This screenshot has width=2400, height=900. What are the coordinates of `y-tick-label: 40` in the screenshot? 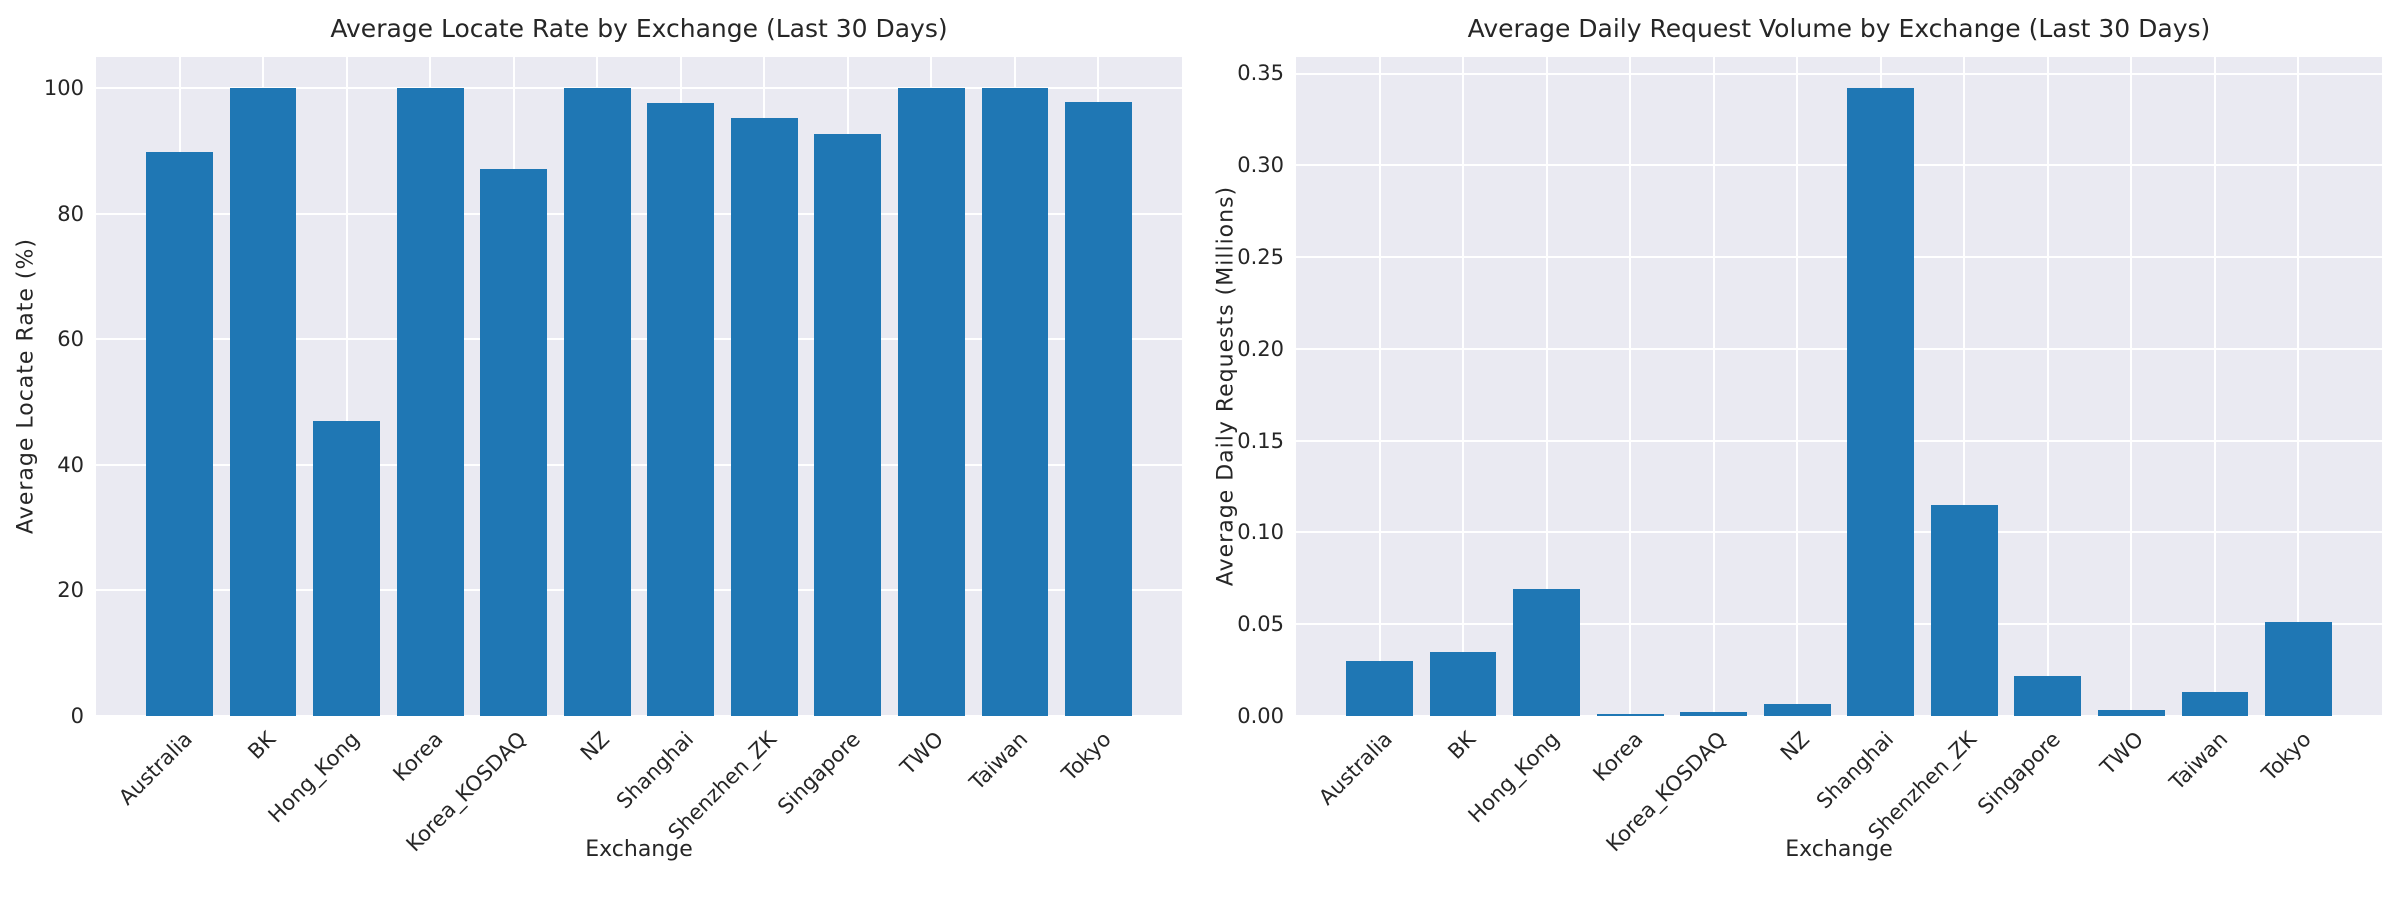 It's located at (70, 464).